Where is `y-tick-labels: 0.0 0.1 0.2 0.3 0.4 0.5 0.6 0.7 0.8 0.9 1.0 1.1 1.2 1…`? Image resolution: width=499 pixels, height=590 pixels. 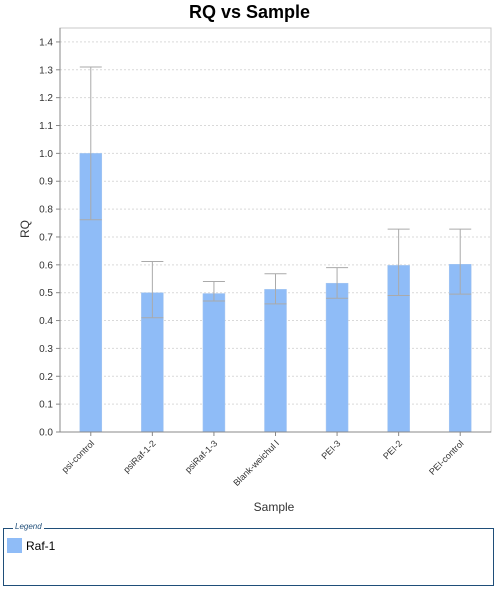 y-tick-labels: 0.0 0.1 0.2 0.3 0.4 0.5 0.6 0.7 0.8 0.9 1.0 1.1 1.2 1… is located at coordinates (46, 237).